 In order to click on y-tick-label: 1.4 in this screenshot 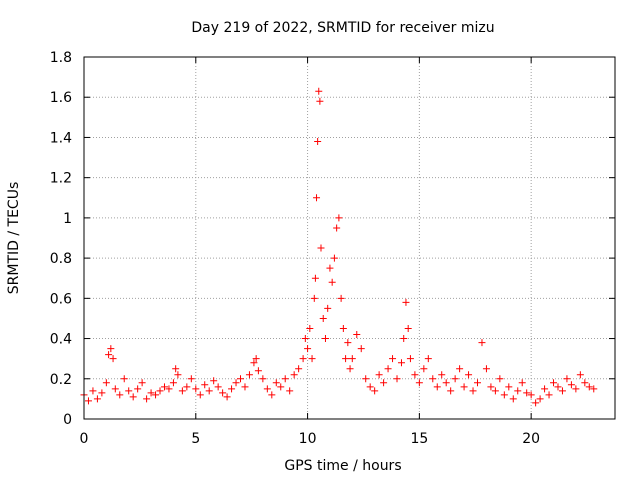, I will do `click(61, 138)`.